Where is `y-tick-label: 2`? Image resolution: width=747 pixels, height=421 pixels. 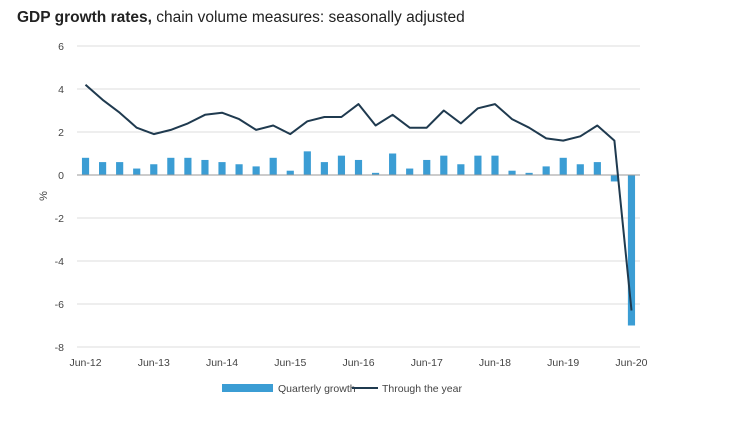
y-tick-label: 2 is located at coordinates (61, 133).